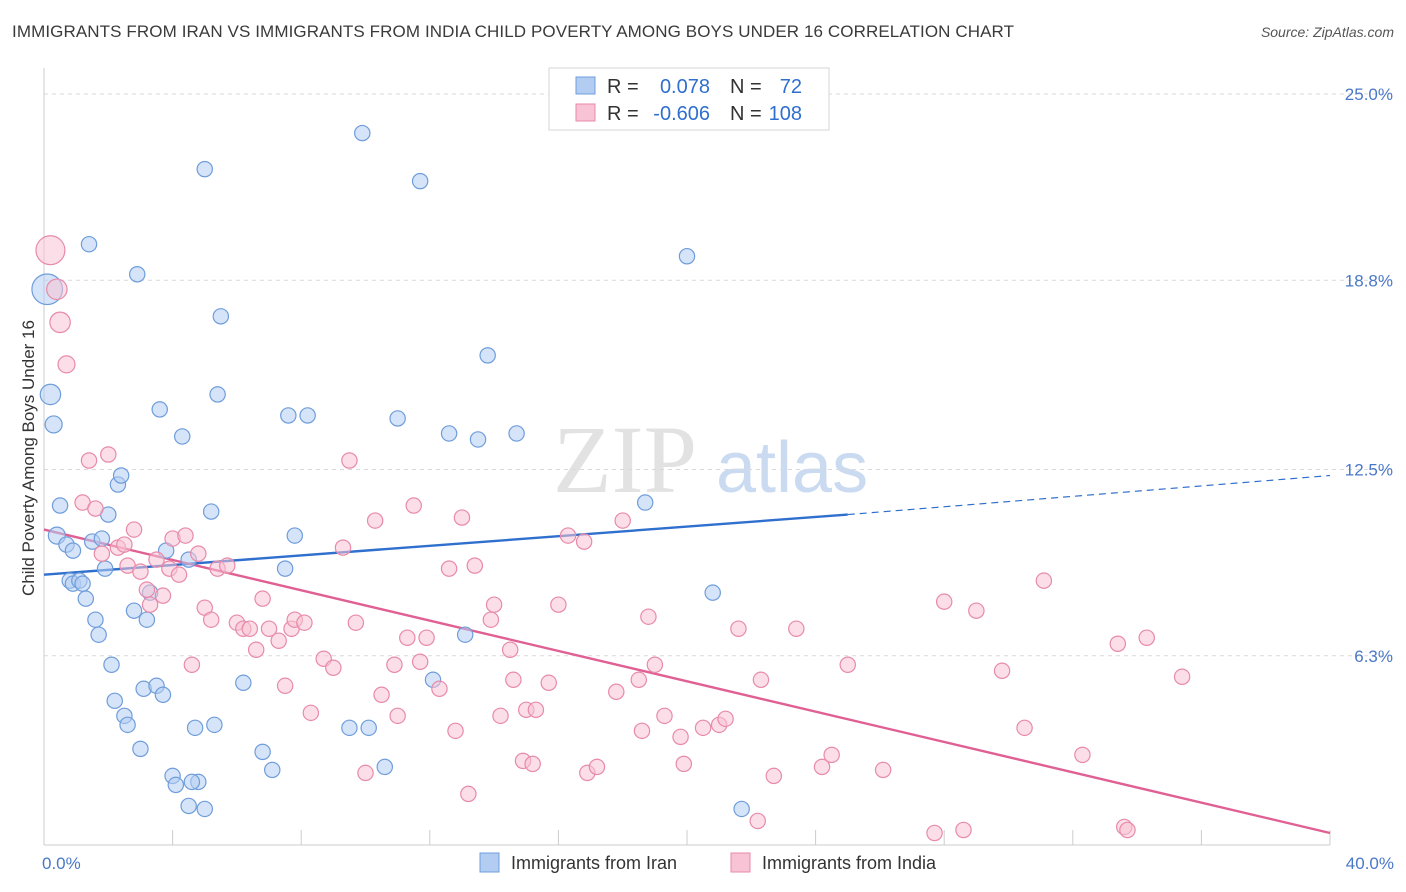 Image resolution: width=1406 pixels, height=892 pixels. Describe the element at coordinates (1089, 495) in the screenshot. I see `iran-trend-line-extension` at that location.